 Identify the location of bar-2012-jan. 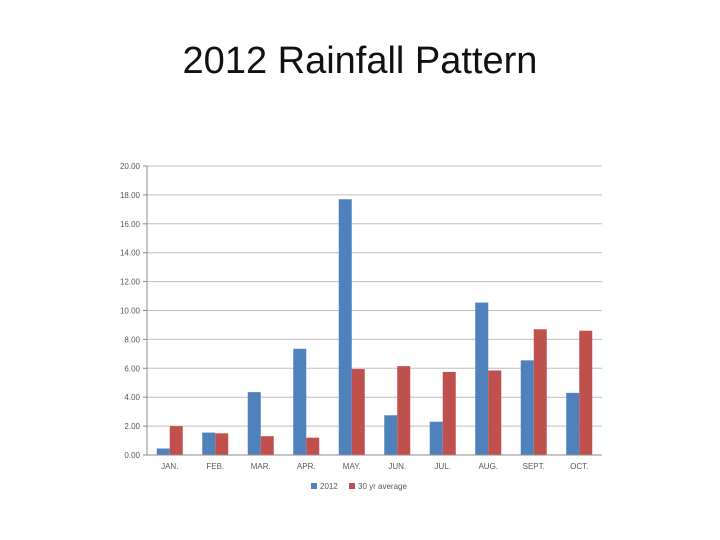
(163, 451).